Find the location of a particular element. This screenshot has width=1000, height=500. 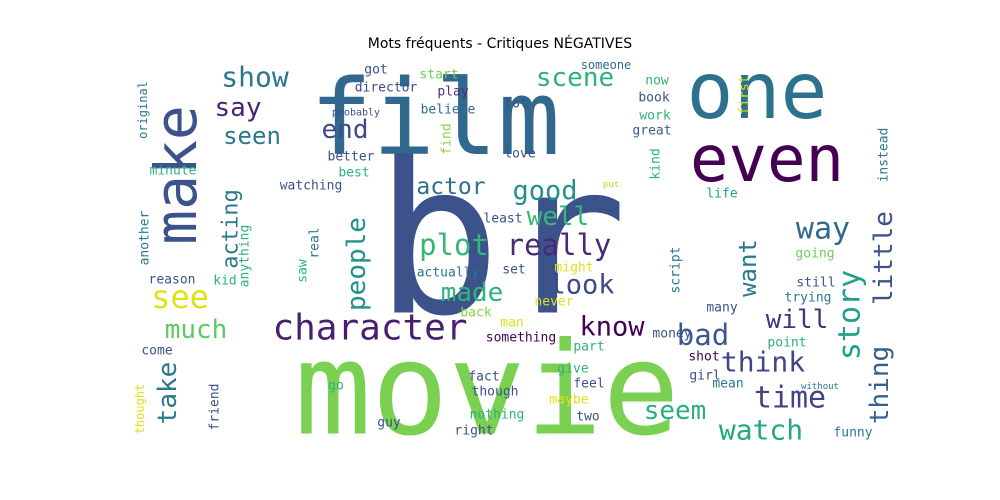

word-life: life is located at coordinates (721, 194).